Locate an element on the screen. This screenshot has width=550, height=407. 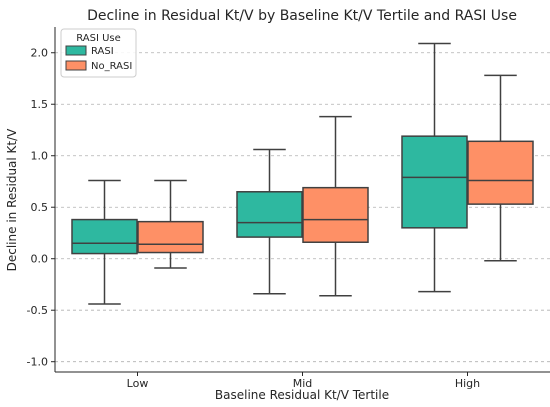
y-tick-label: 1.5 is located at coordinates (40, 104).